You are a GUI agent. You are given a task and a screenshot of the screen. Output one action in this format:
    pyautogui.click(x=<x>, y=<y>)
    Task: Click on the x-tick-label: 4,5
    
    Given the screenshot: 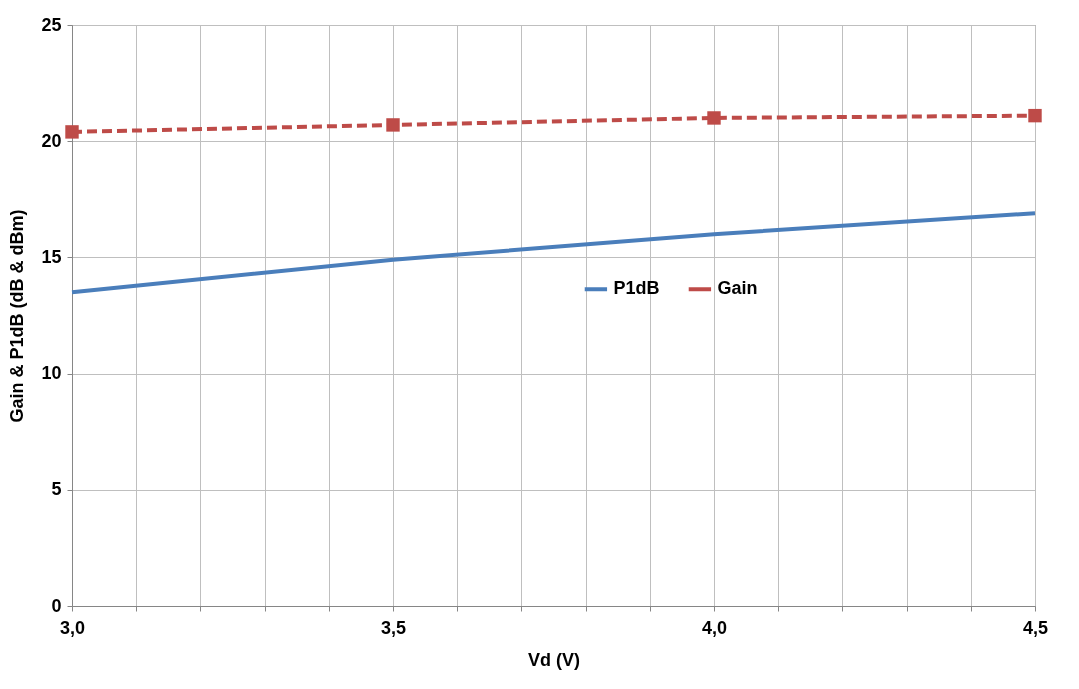 What is the action you would take?
    pyautogui.click(x=1035, y=627)
    